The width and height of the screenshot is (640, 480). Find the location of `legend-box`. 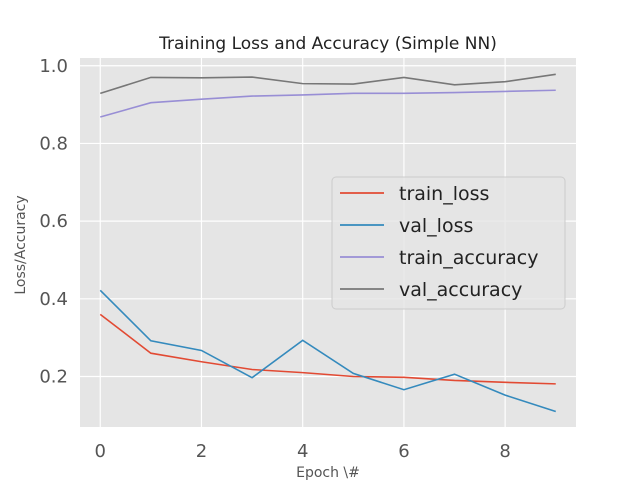

legend-box is located at coordinates (448, 243).